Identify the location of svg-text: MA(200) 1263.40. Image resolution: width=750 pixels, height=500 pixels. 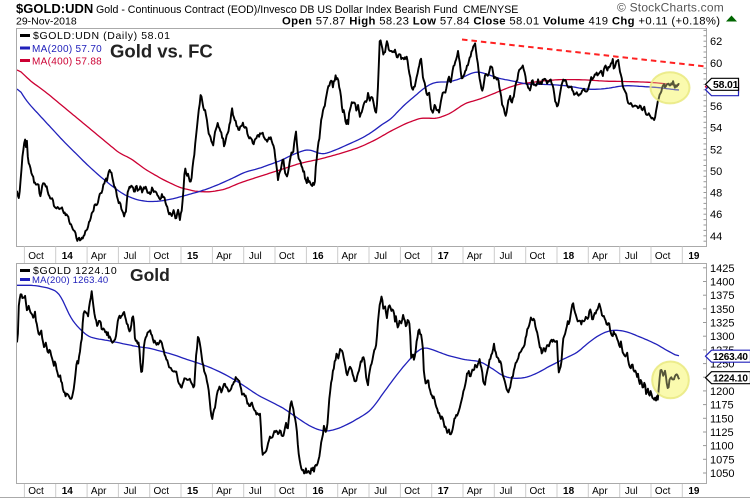
(70, 280).